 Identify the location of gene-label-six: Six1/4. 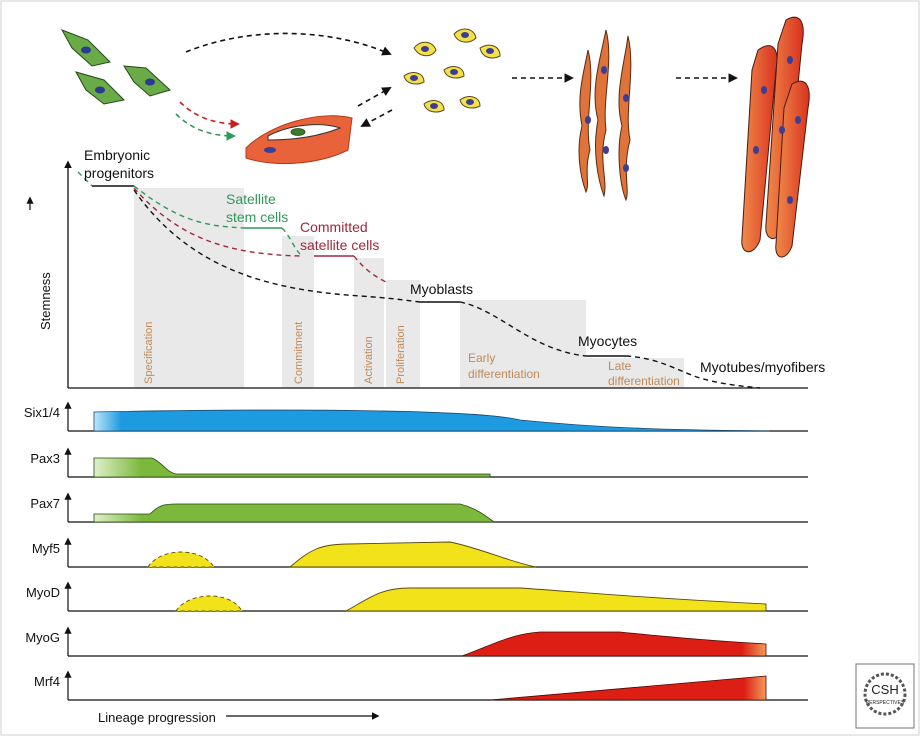
(42, 412).